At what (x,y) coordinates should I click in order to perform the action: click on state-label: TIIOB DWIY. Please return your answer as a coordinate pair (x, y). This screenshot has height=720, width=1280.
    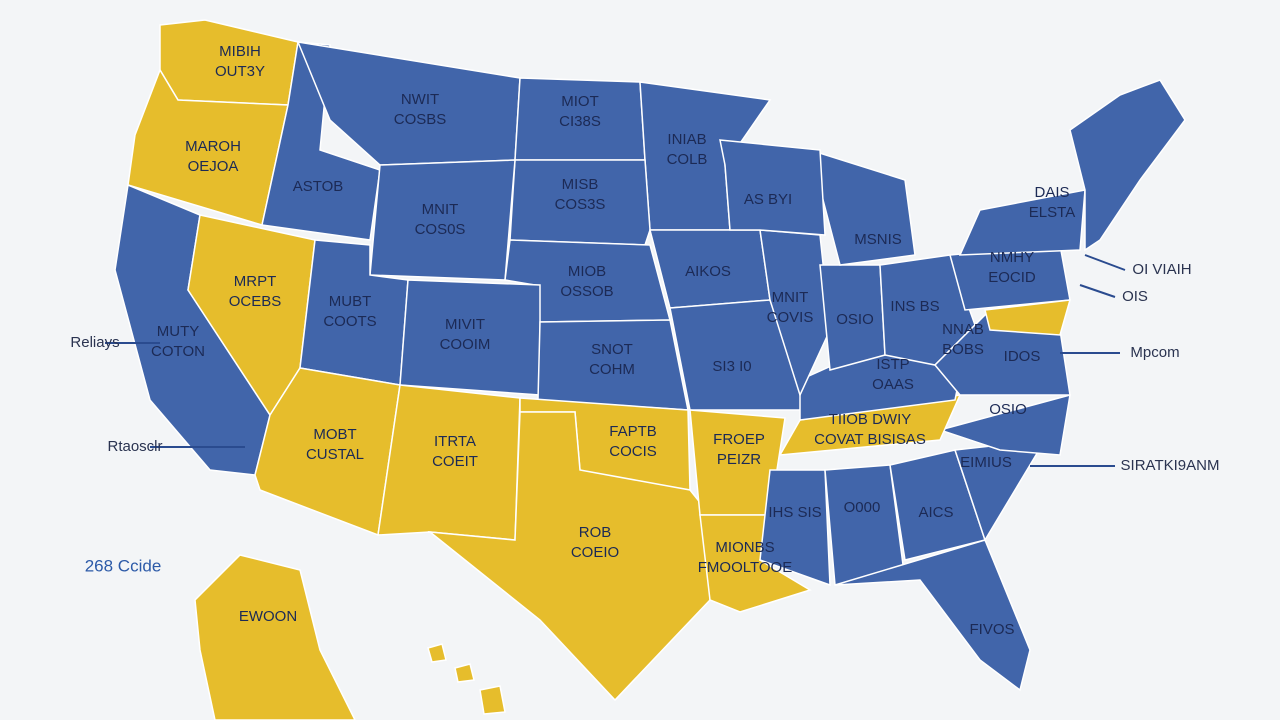
    Looking at the image, I should click on (870, 419).